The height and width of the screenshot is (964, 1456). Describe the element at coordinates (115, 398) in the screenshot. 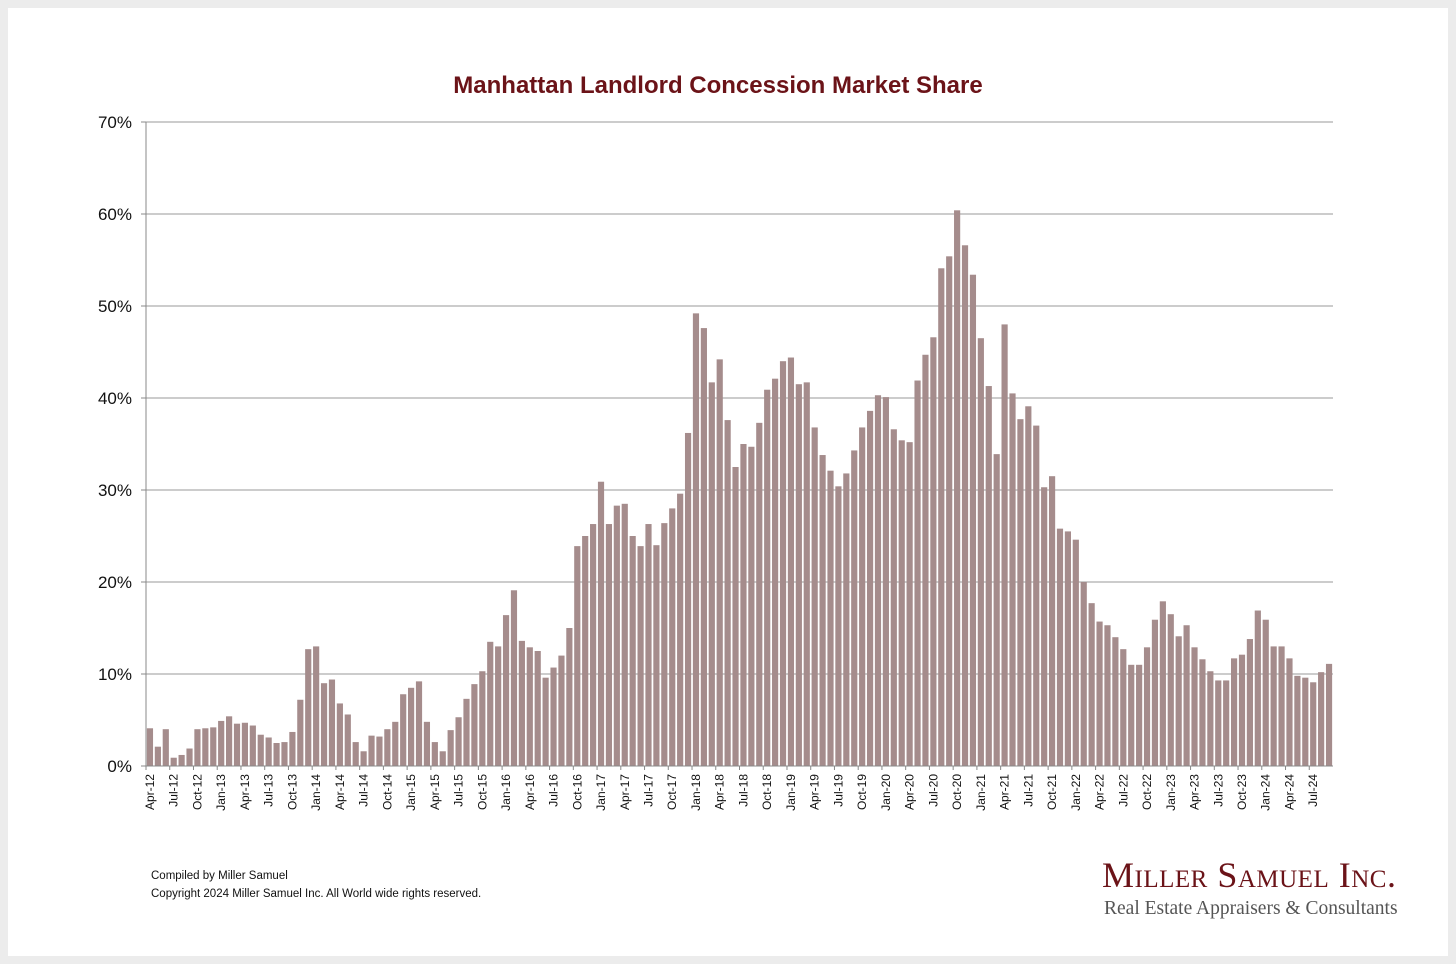

I see `y-tick-label: 40%` at that location.